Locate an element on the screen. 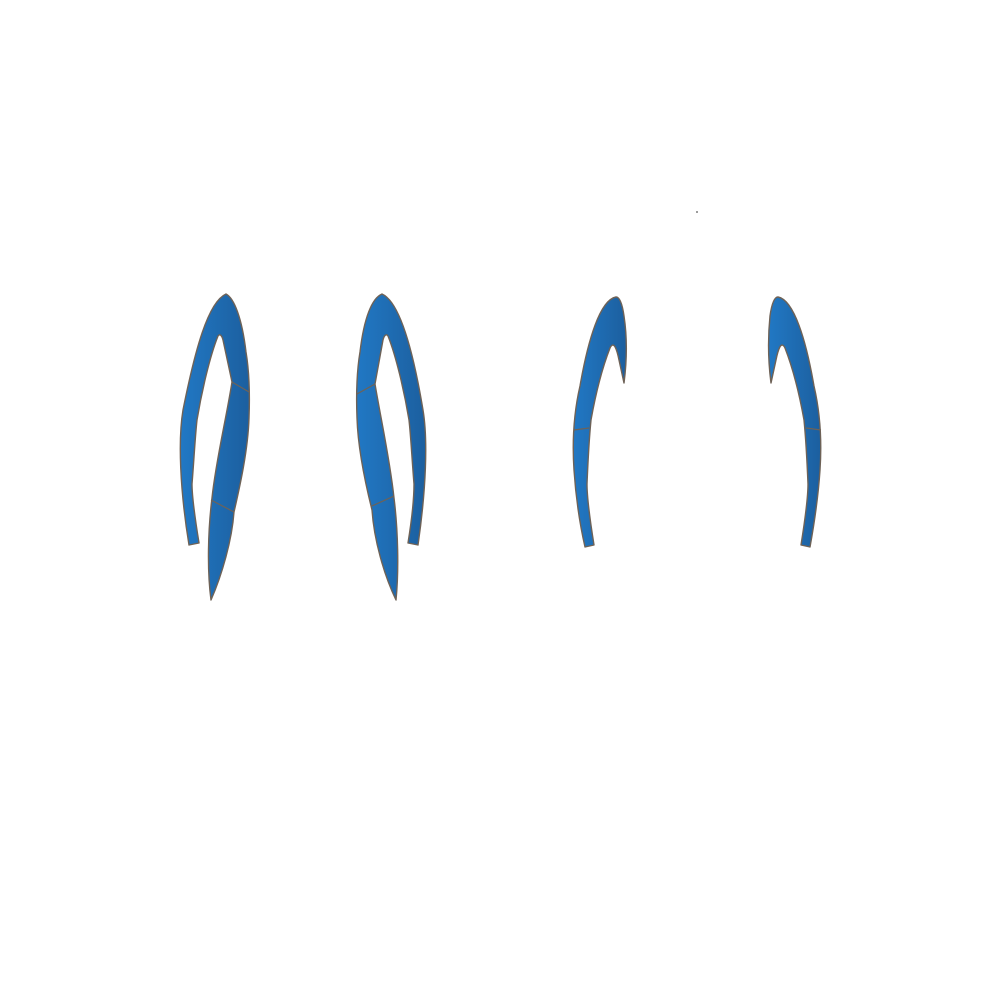 The height and width of the screenshot is (1000, 1000). closed-loop-right-icon is located at coordinates (391, 447).